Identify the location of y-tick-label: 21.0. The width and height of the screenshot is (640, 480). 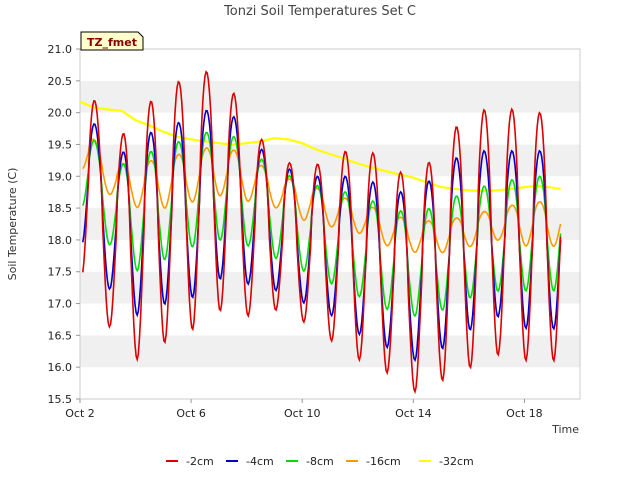
(60, 49).